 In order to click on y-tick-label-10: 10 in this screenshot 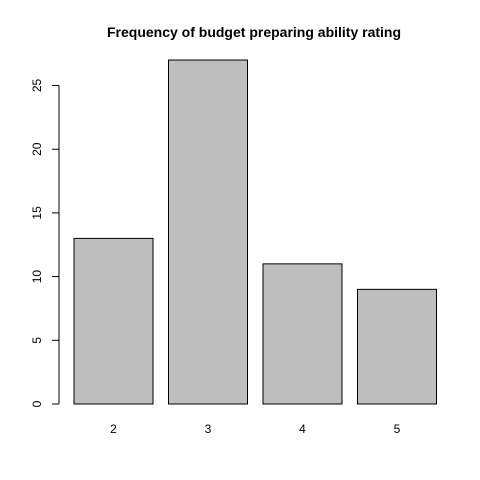, I will do `click(37, 277)`.